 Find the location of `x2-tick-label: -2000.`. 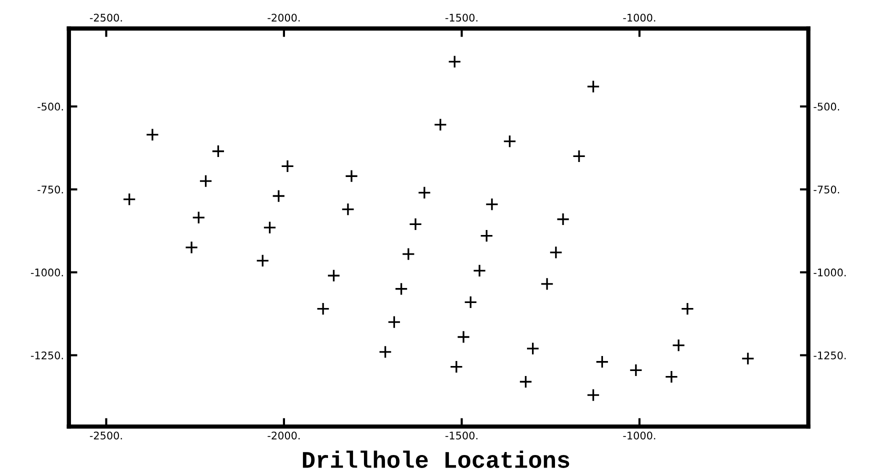

x2-tick-label: -2000. is located at coordinates (284, 18).